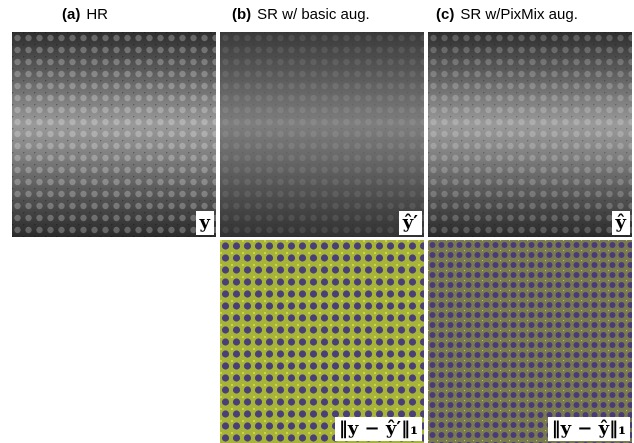  I want to click on sr-basic-image: ŷ′, so click(322, 134).